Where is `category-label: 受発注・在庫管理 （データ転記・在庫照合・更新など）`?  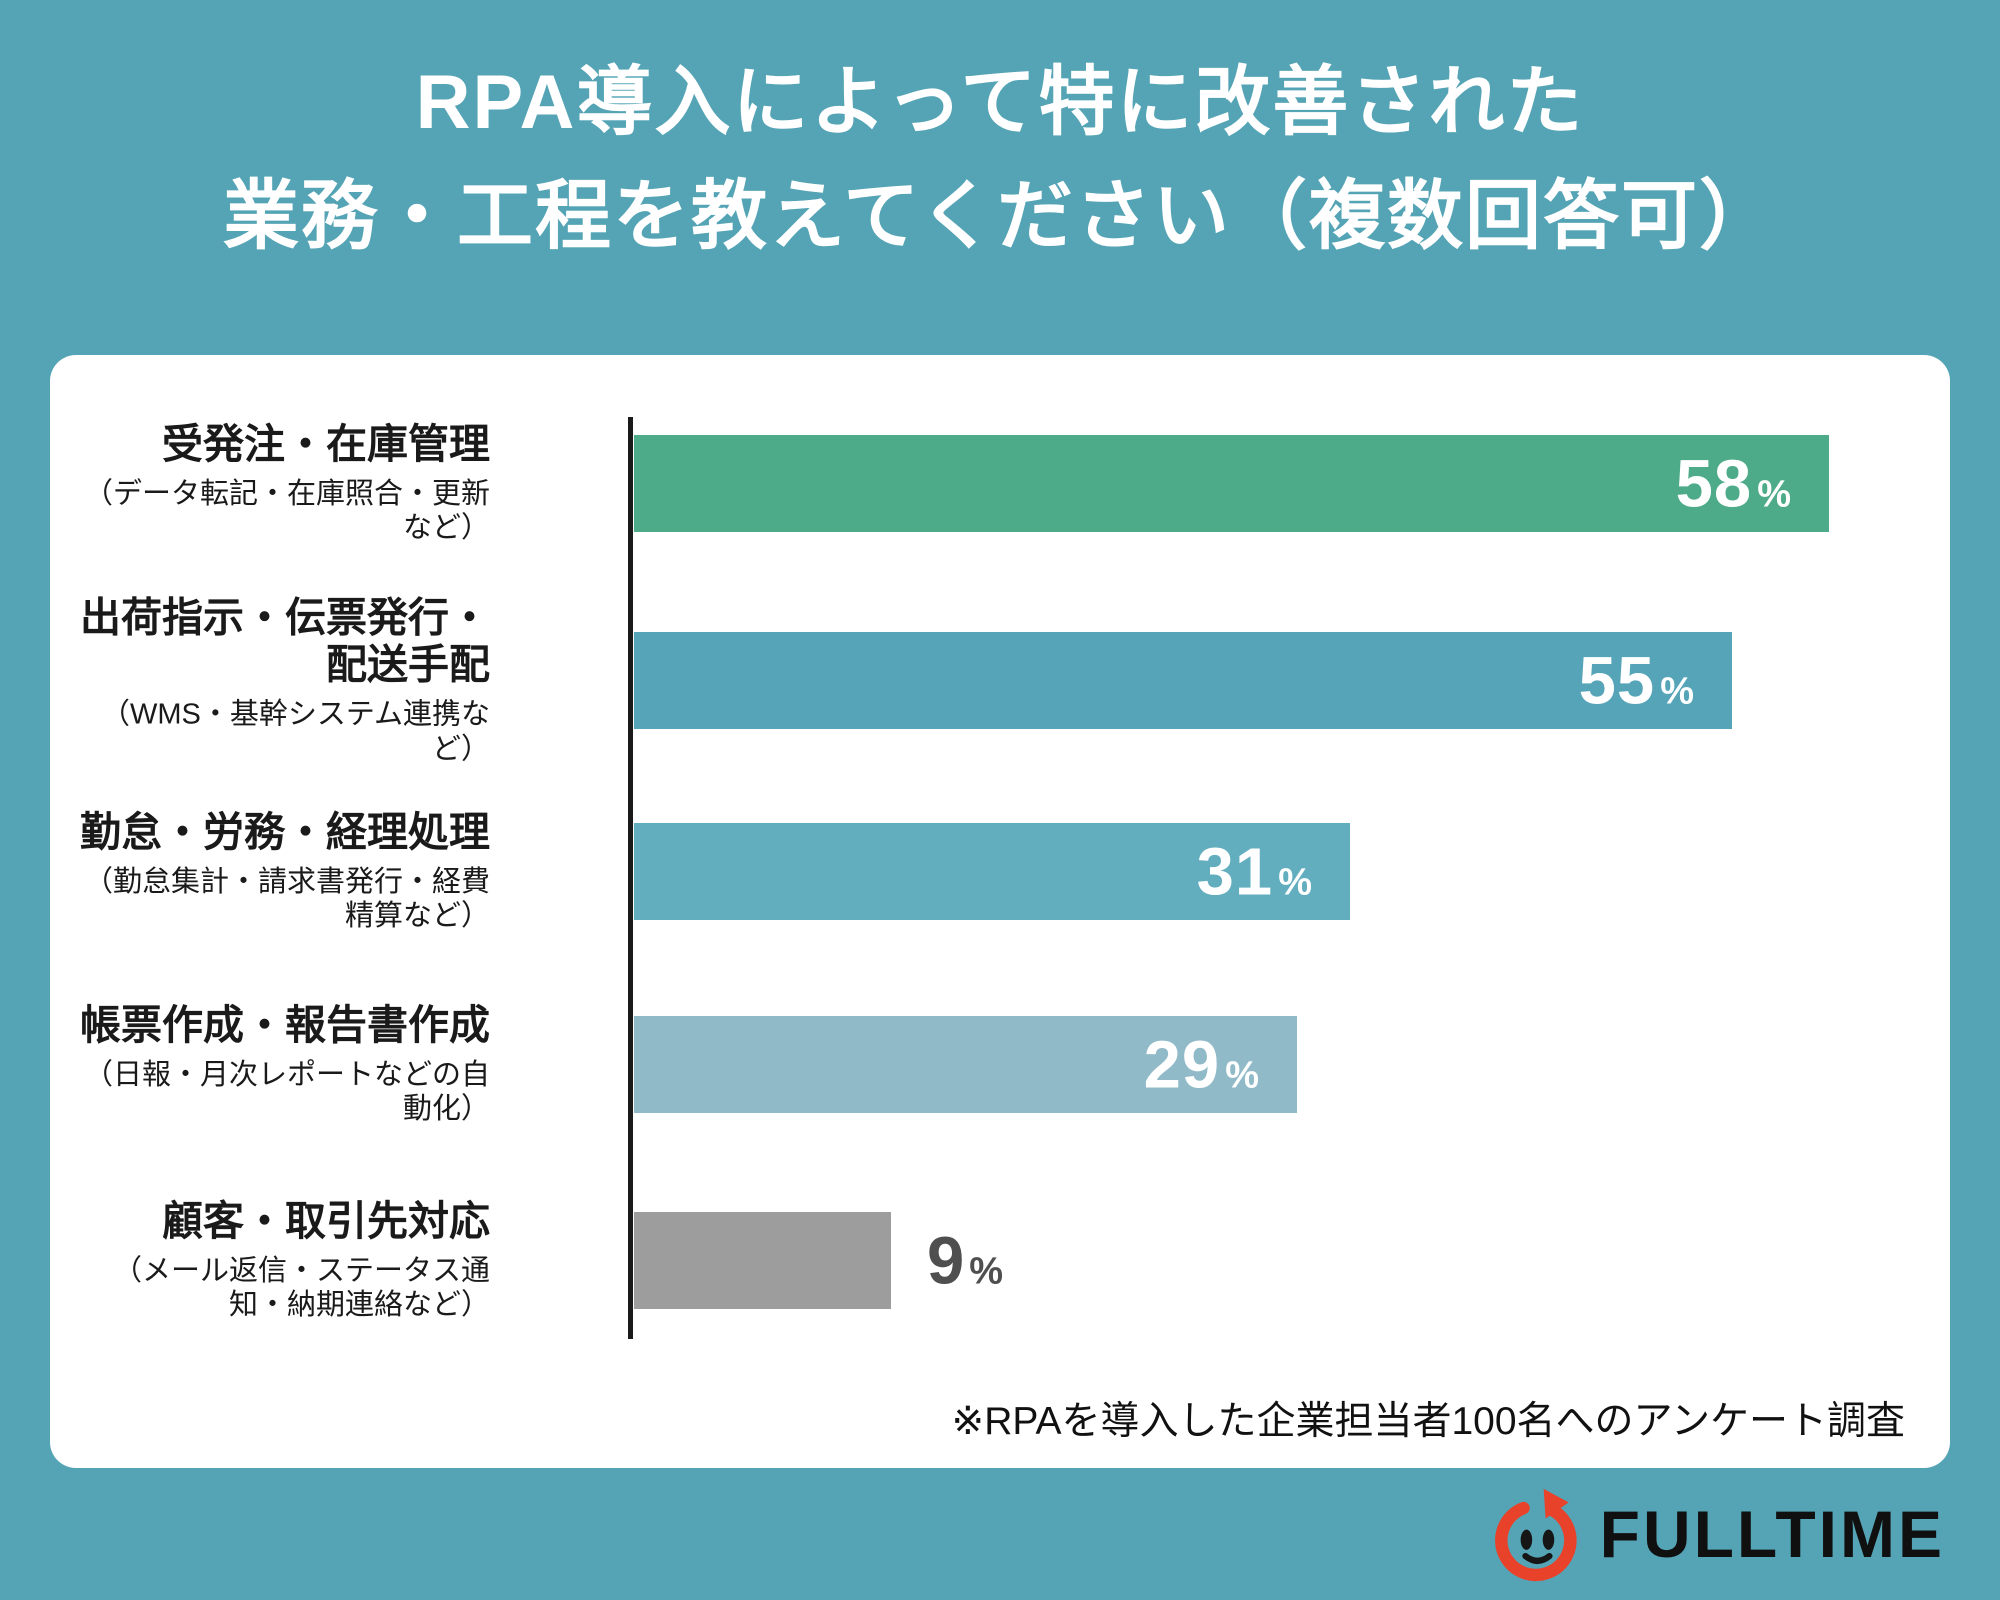 category-label: 受発注・在庫管理 （データ転記・在庫照合・更新など） is located at coordinates (286, 482).